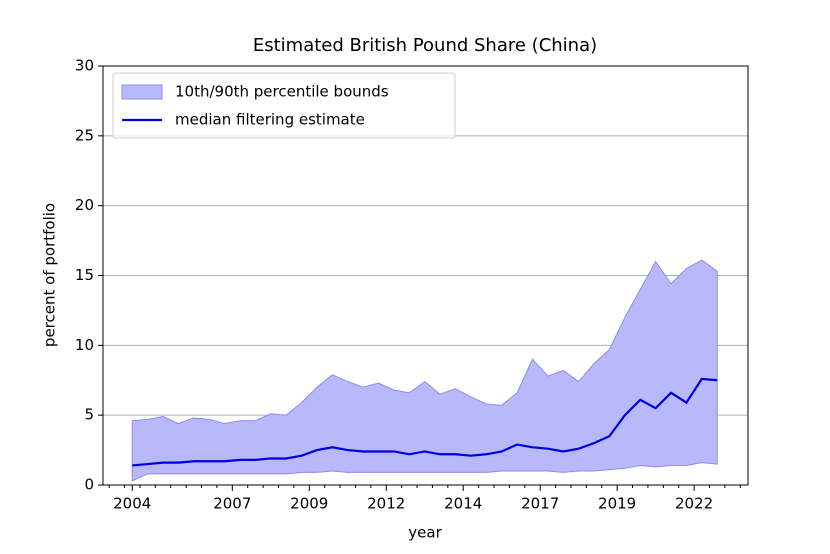 This screenshot has height=554, width=830. What do you see at coordinates (425, 422) in the screenshot?
I see `median-line` at bounding box center [425, 422].